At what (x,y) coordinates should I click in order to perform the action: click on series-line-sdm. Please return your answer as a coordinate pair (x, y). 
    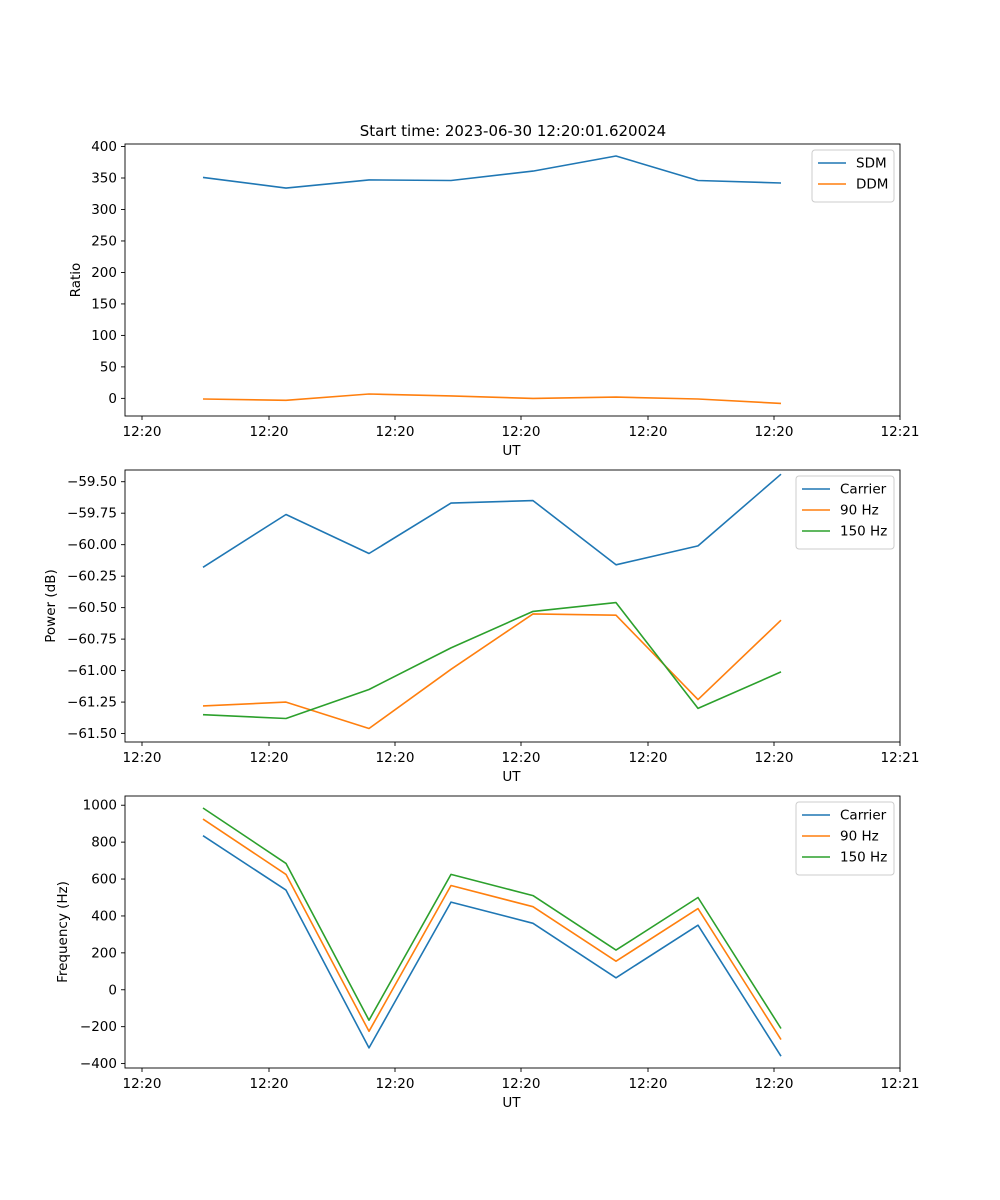
    Looking at the image, I should click on (492, 172).